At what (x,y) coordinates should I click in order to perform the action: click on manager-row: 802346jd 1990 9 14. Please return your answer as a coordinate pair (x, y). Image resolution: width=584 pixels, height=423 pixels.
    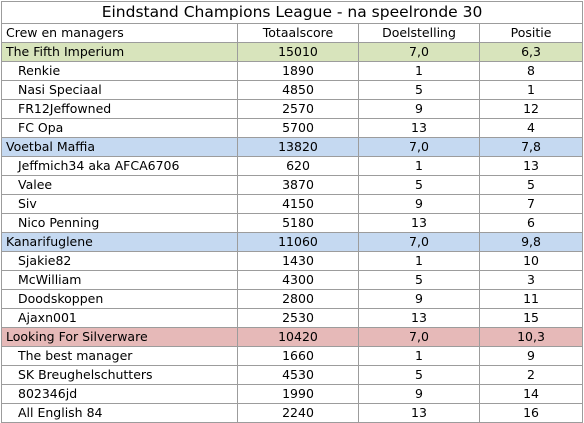
    Looking at the image, I should click on (292, 394).